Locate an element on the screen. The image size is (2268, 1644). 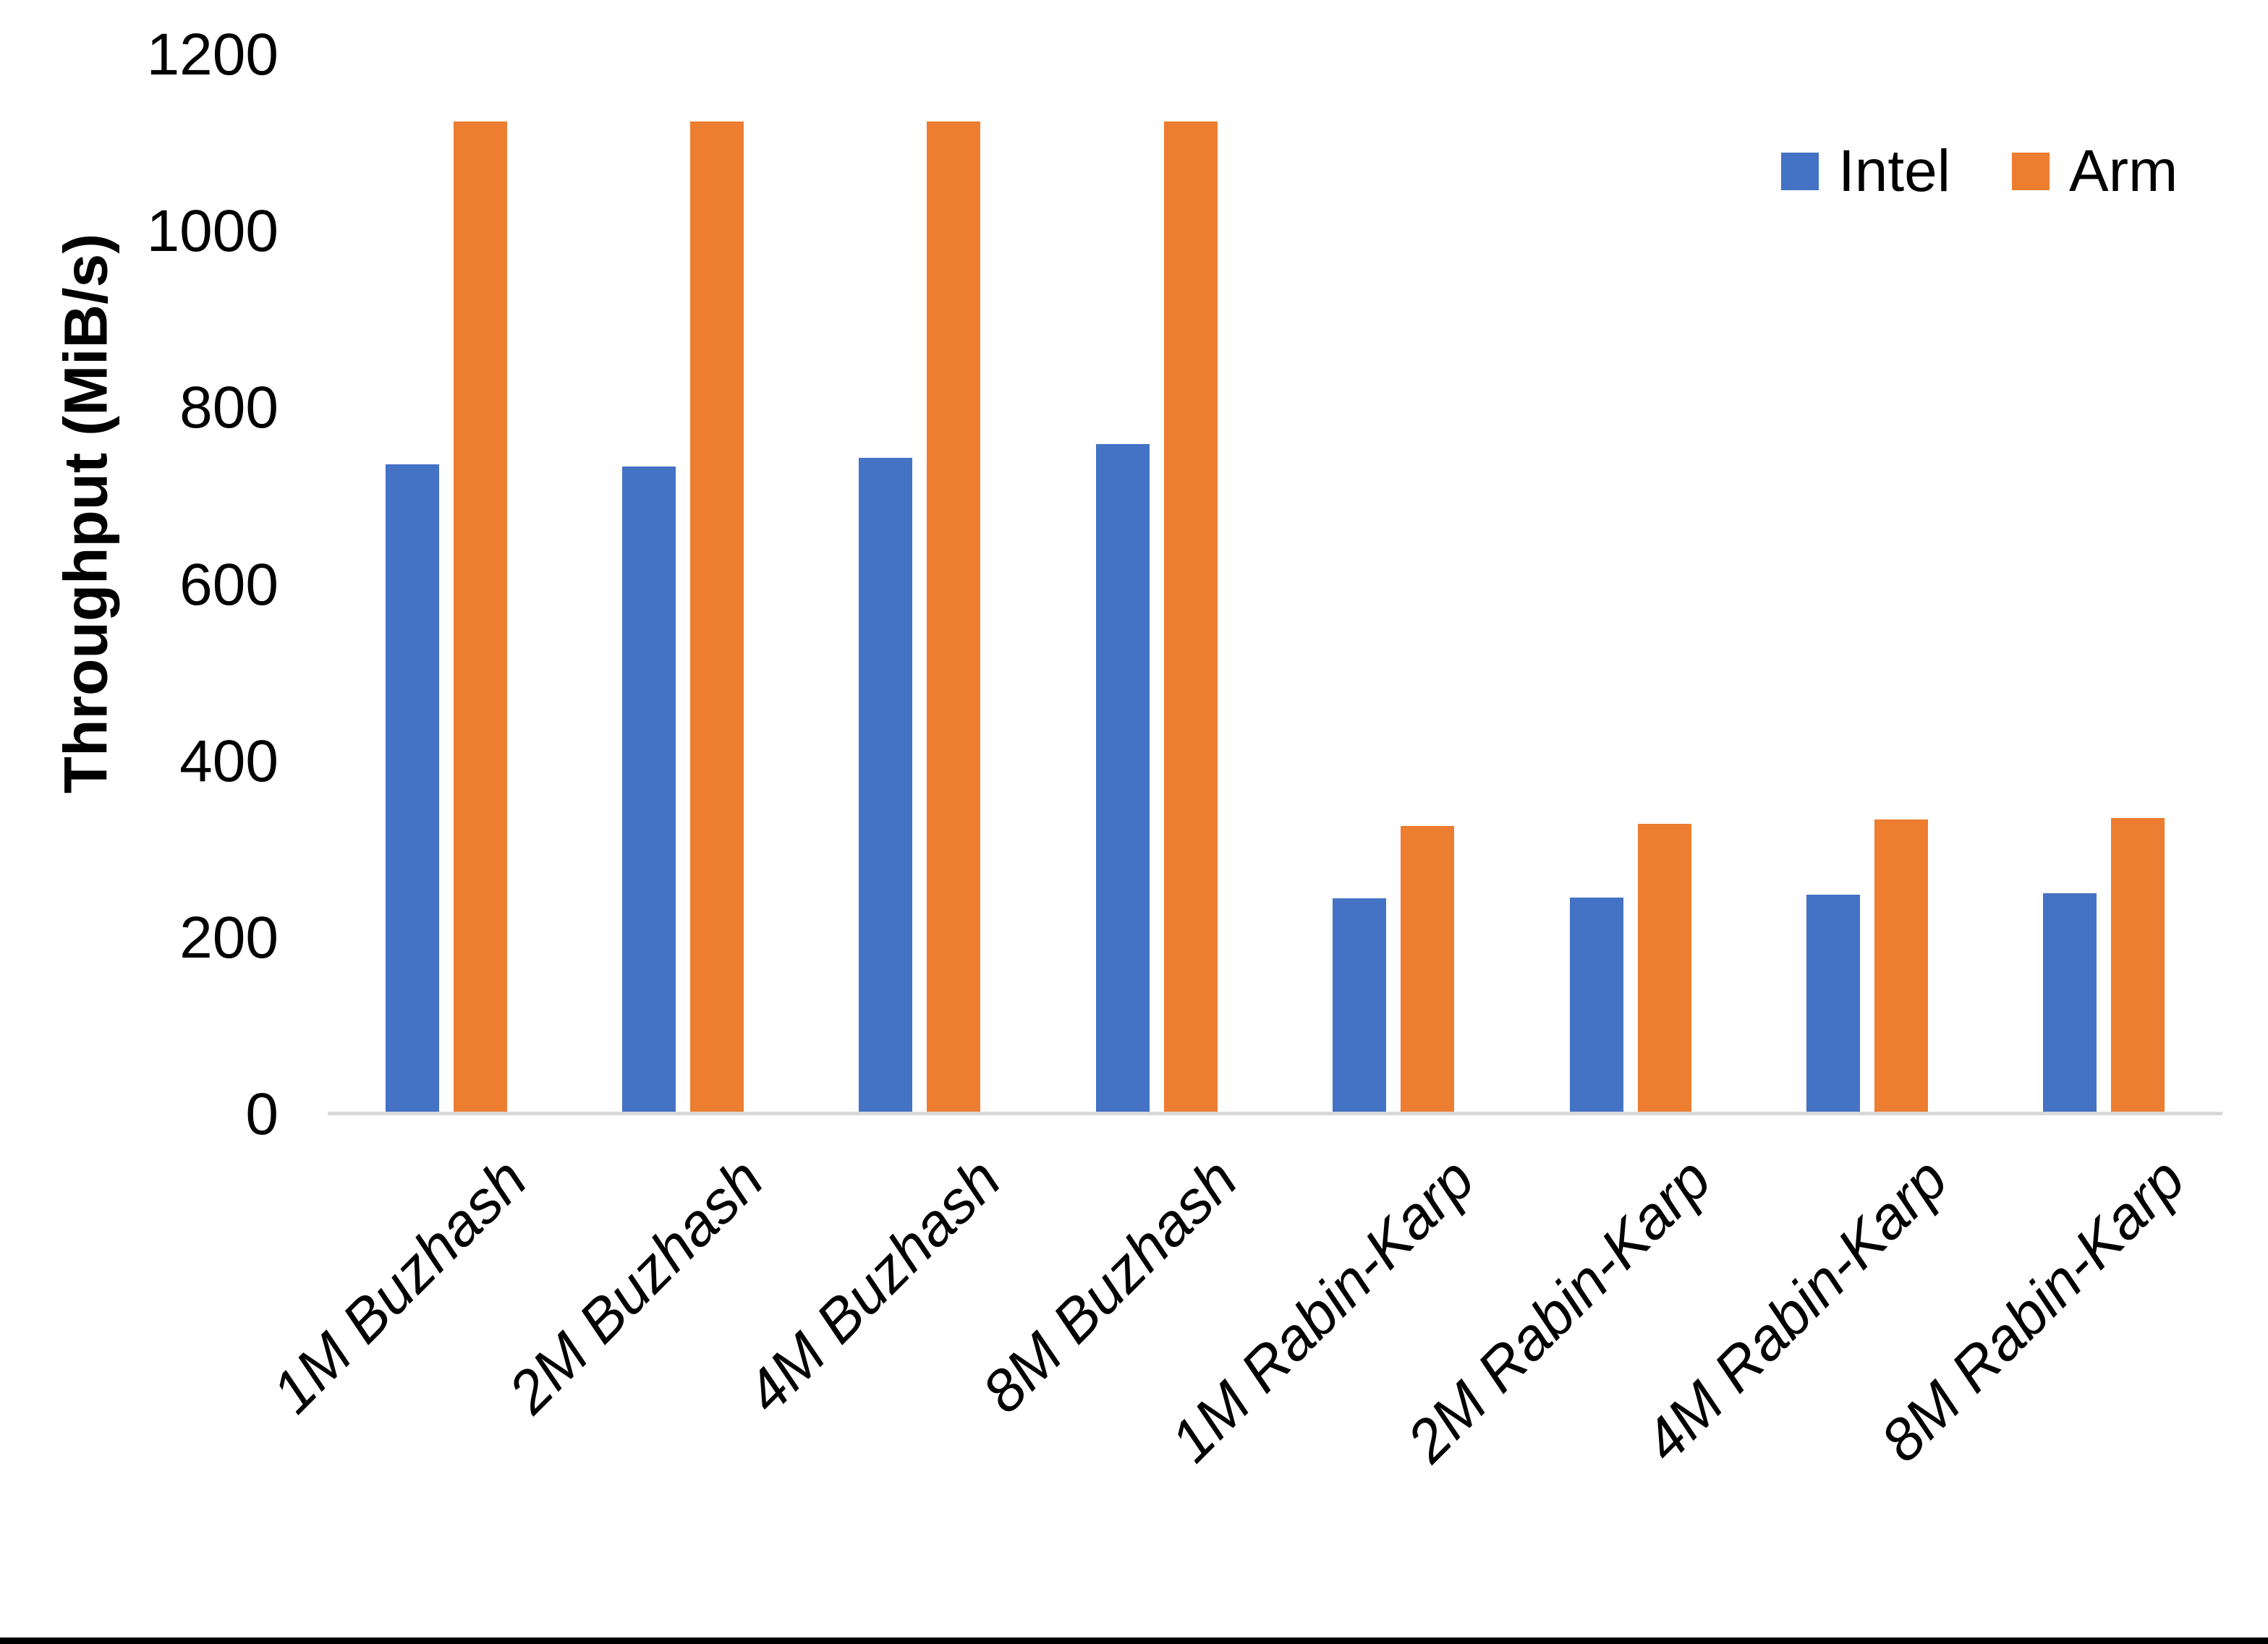
y-tick-0: 0 is located at coordinates (262, 1114).